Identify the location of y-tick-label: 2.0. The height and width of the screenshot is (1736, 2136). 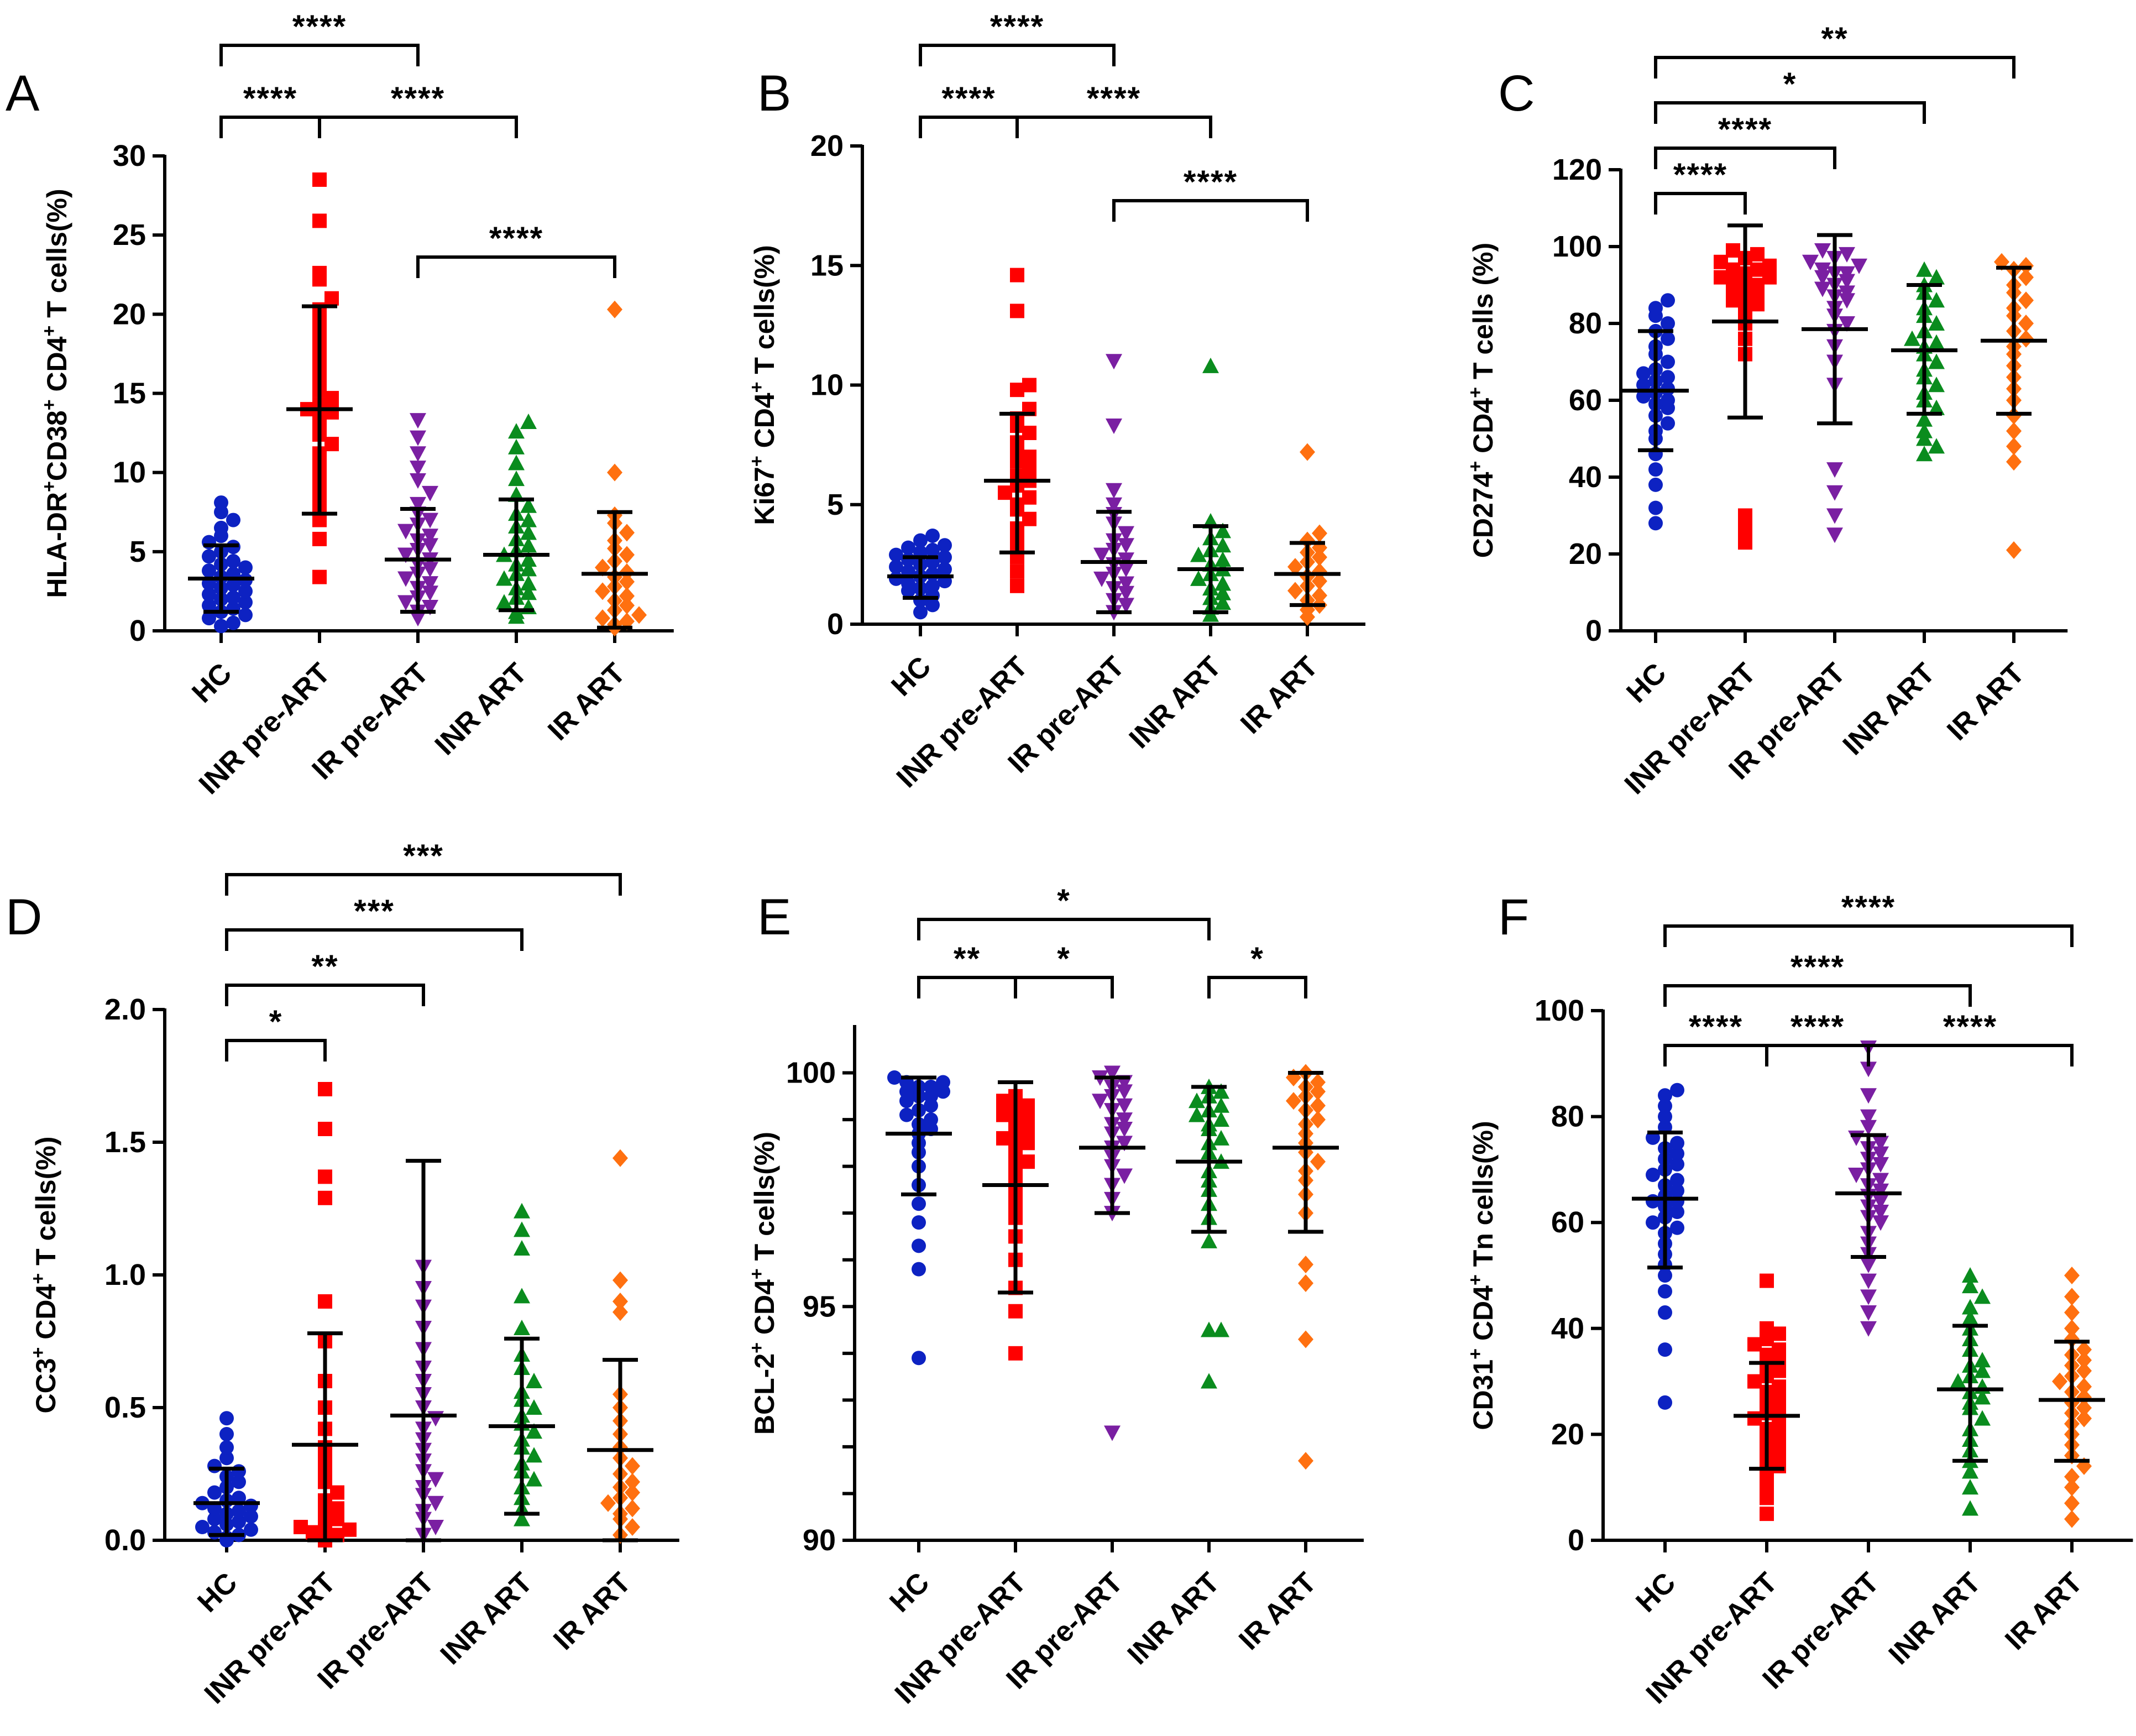
(125, 1009).